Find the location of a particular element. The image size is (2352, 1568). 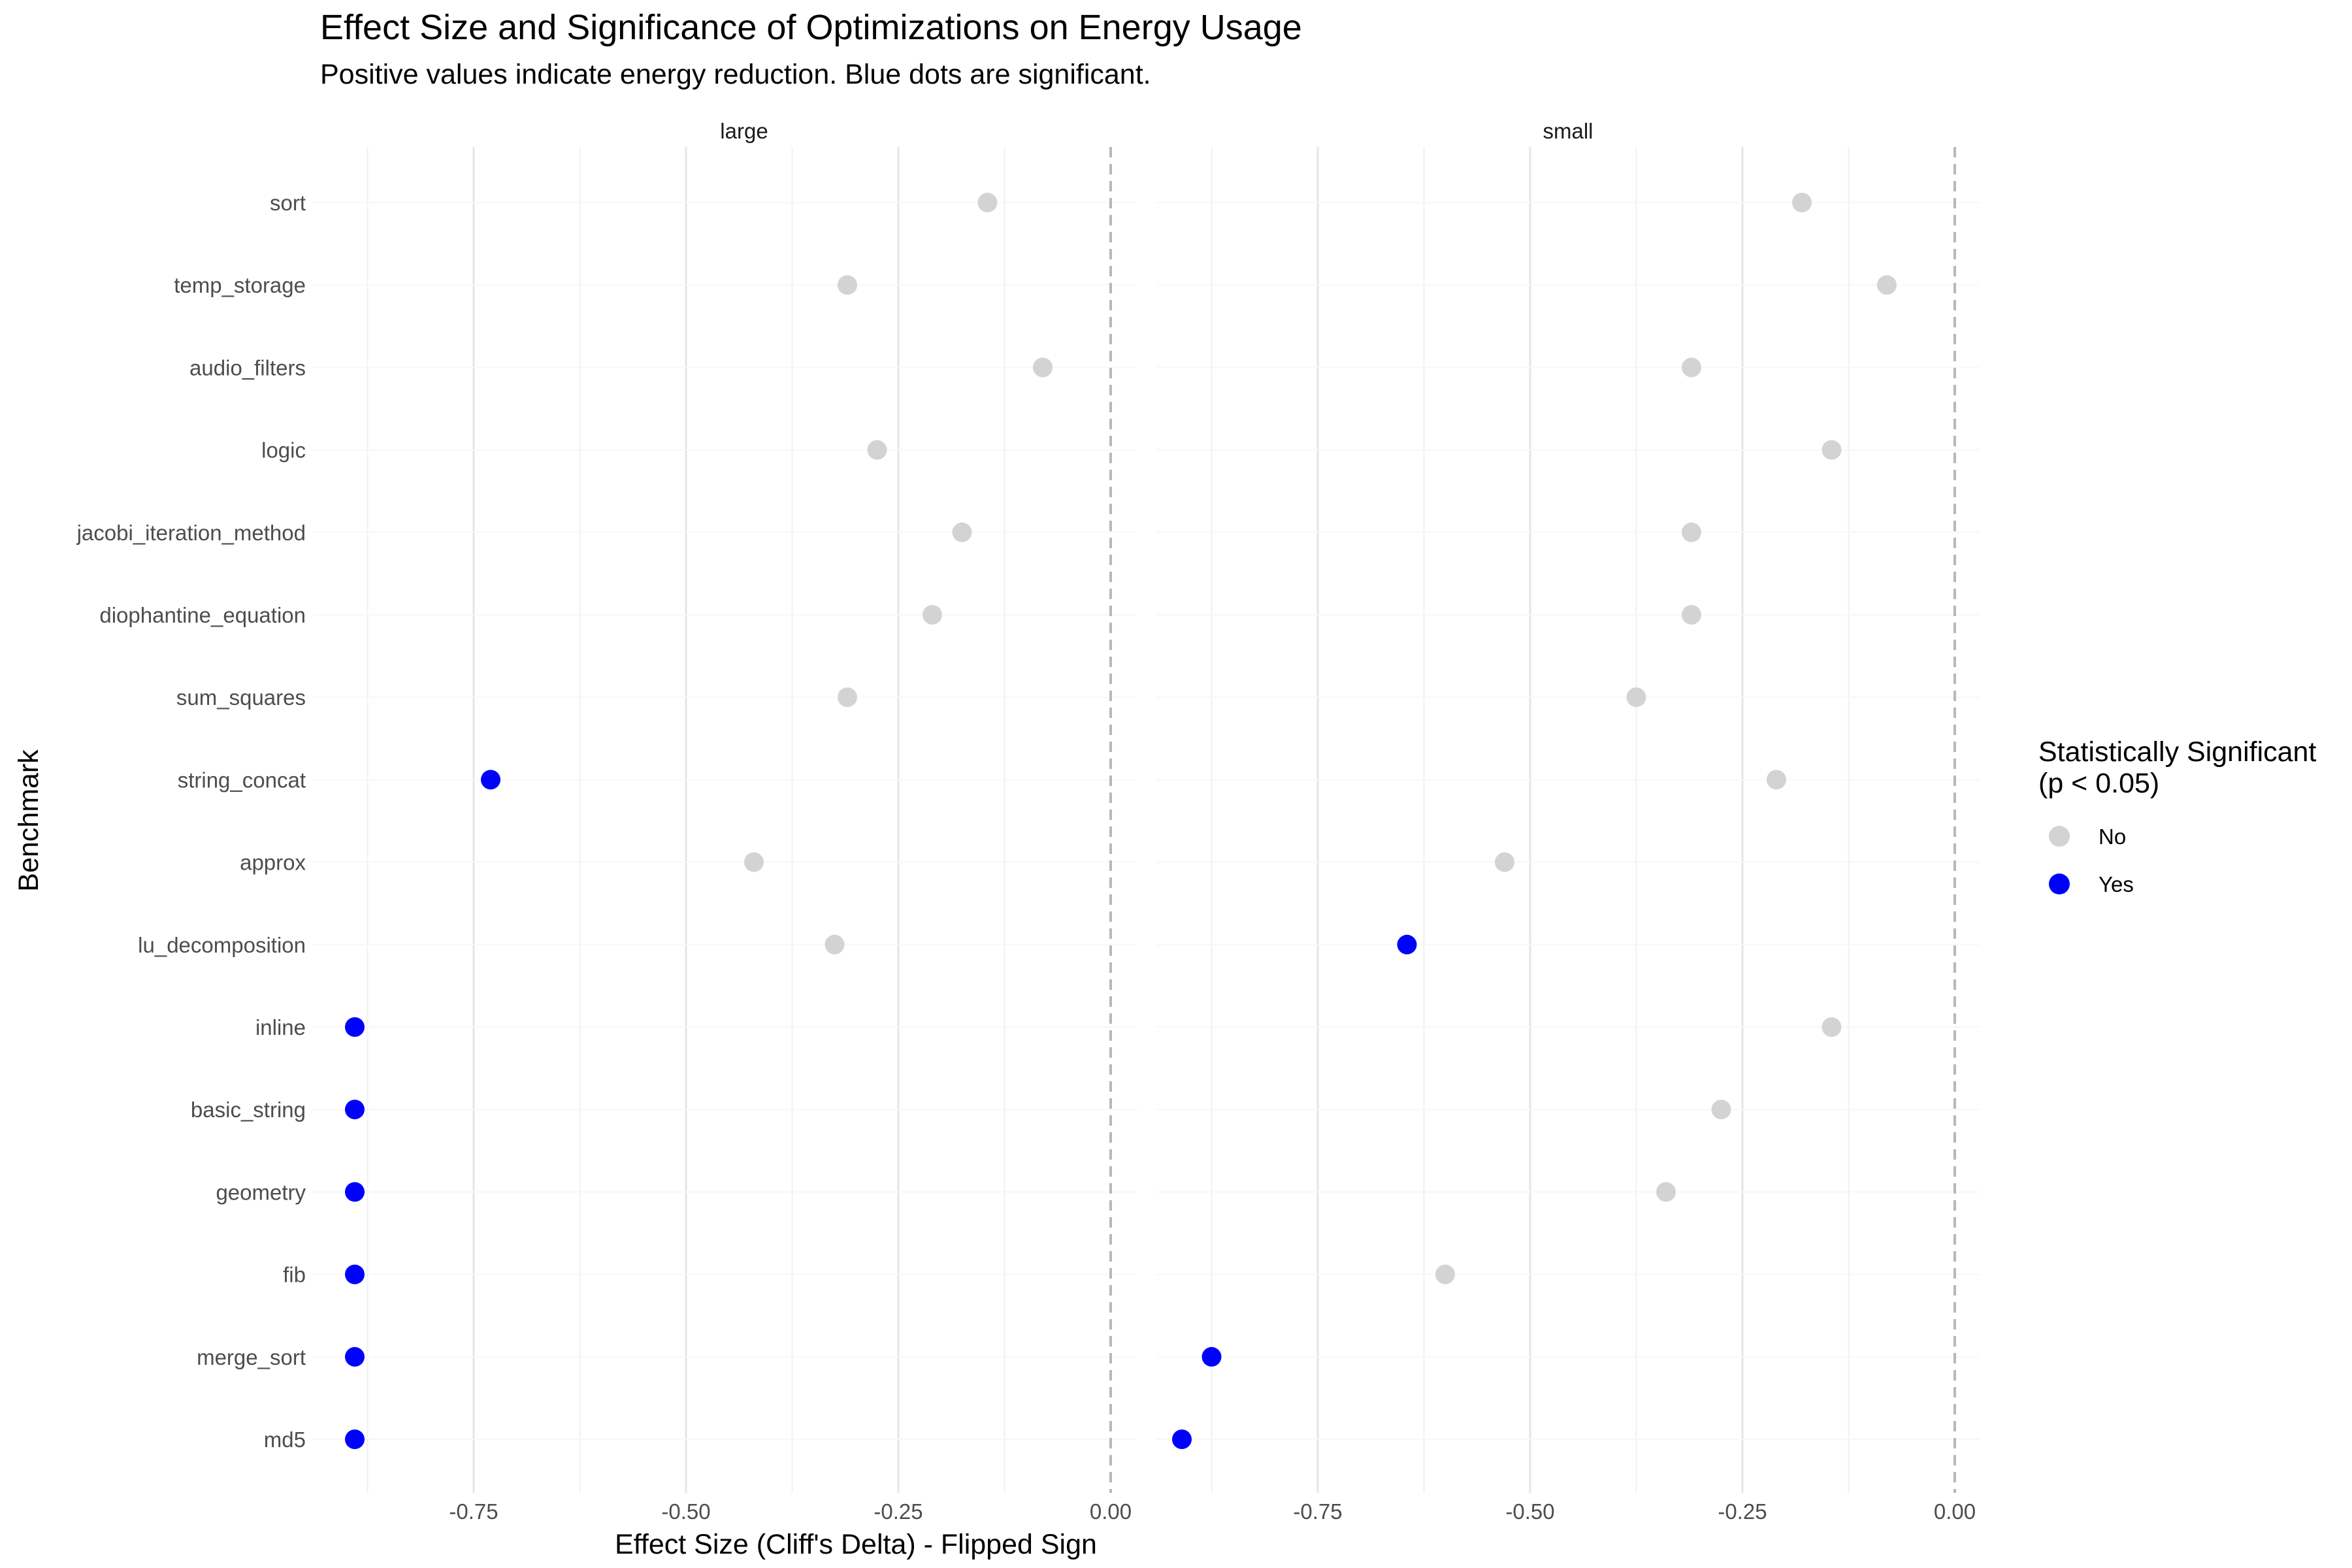

legend-title-line2: (p < 0.05) is located at coordinates (2098, 783).